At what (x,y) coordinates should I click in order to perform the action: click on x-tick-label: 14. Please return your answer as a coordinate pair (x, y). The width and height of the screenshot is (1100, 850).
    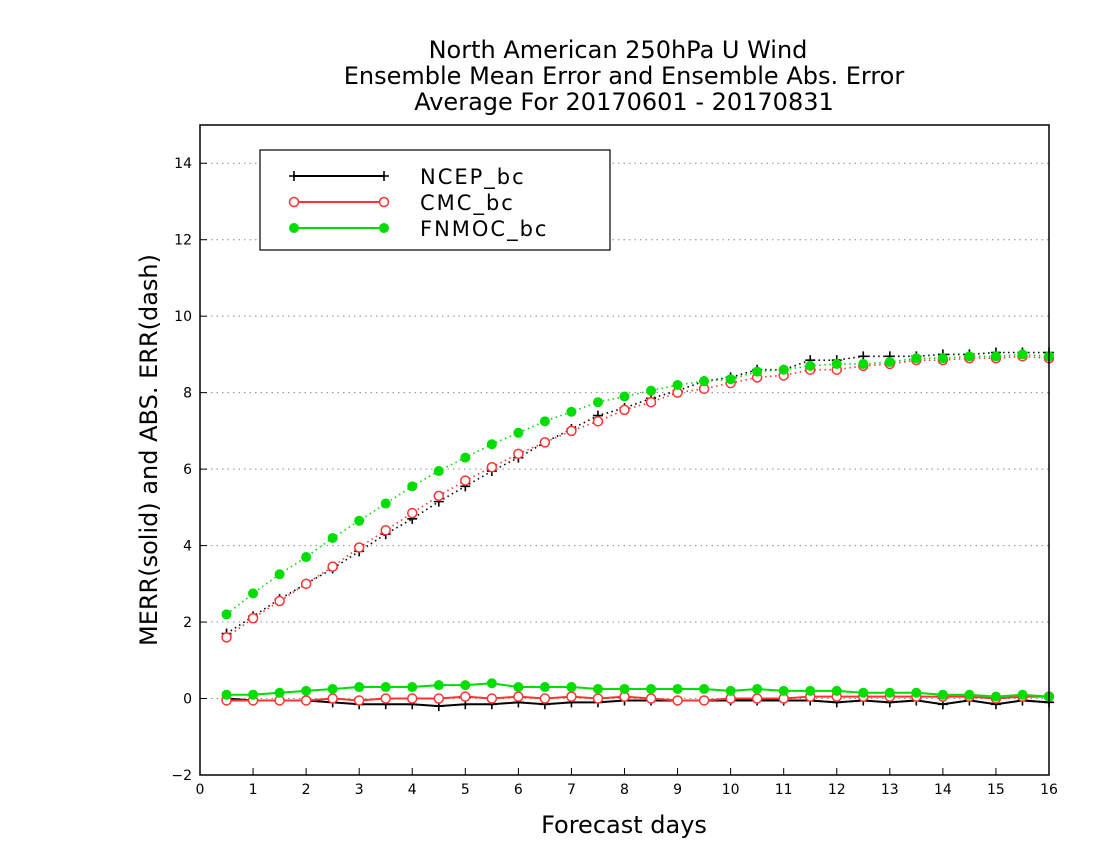
    Looking at the image, I should click on (943, 790).